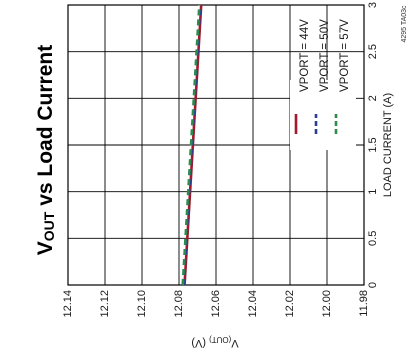 This screenshot has height=360, width=409. I want to click on series-layer, so click(192, 145).